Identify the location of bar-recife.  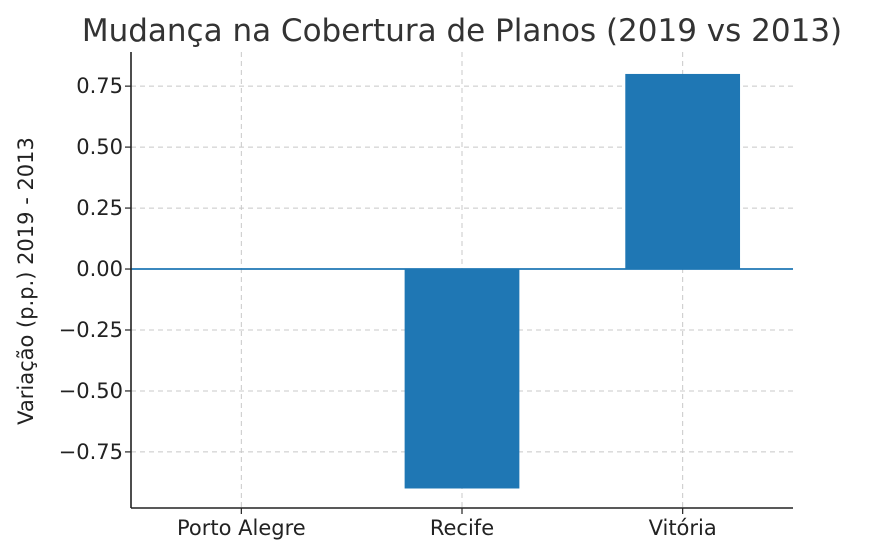
(462, 379).